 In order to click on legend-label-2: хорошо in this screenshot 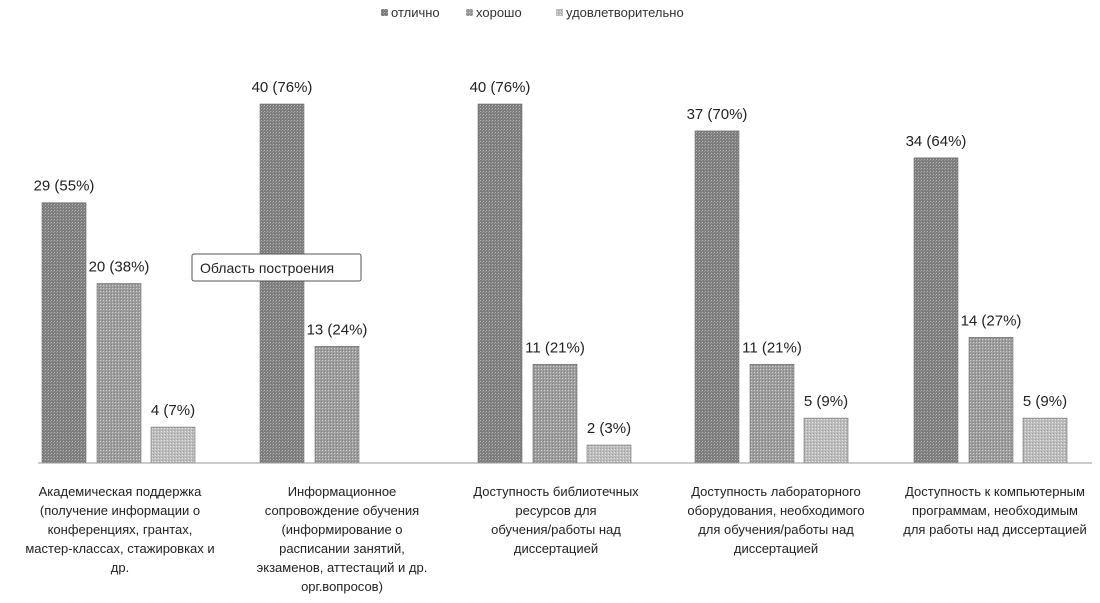, I will do `click(499, 12)`.